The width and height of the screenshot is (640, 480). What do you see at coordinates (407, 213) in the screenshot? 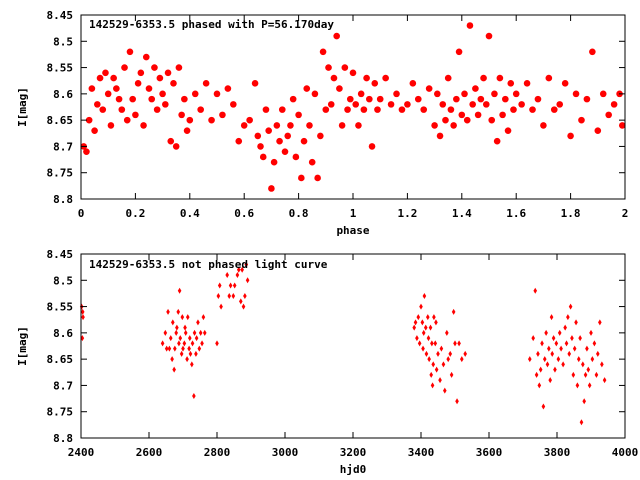
I see `x-tick-label: 1.2` at bounding box center [407, 213].